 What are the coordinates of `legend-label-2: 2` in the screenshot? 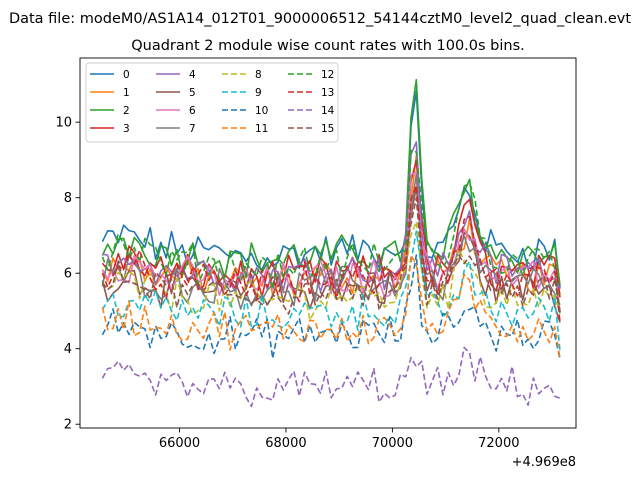 It's located at (126, 111).